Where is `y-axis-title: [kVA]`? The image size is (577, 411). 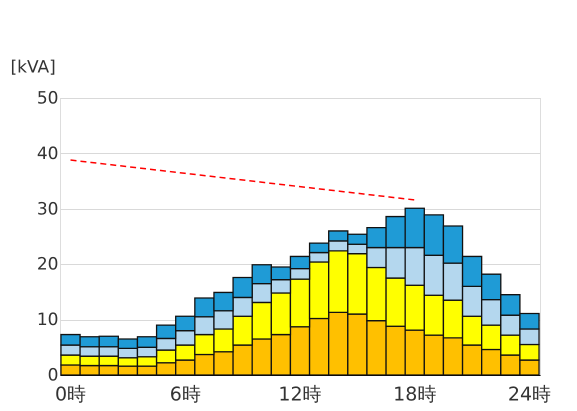 y-axis-title: [kVA] is located at coordinates (33, 68).